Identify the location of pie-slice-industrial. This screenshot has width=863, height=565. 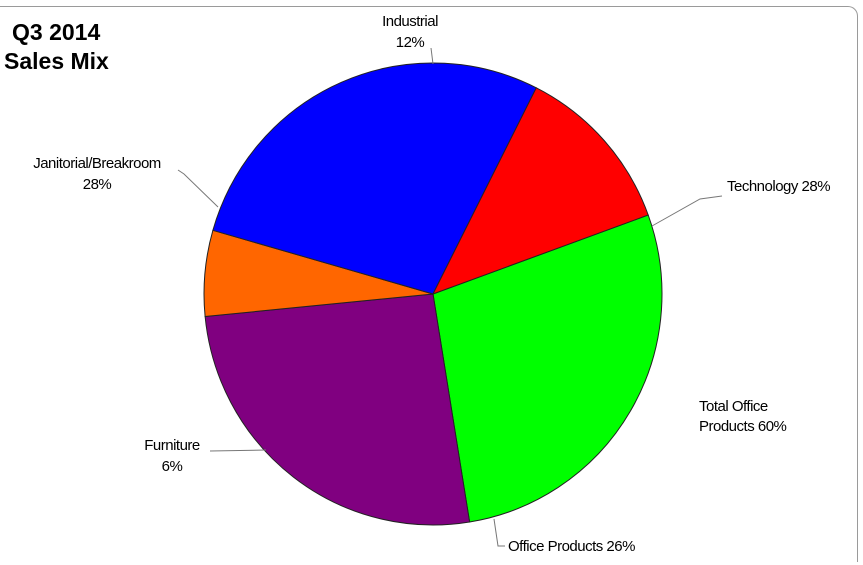
(540, 191).